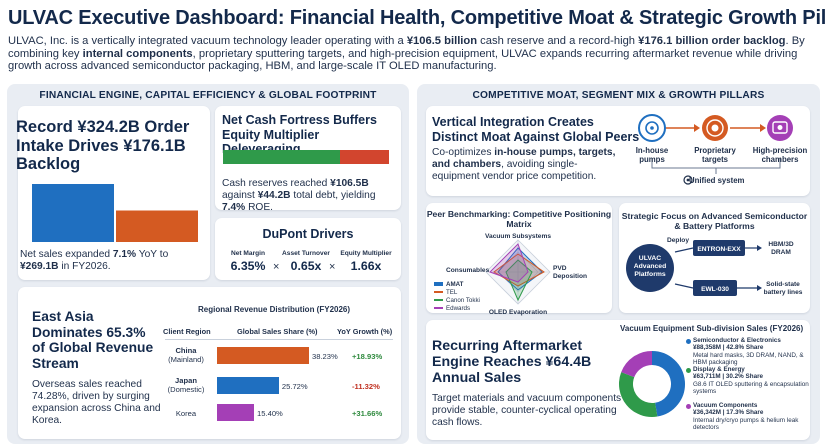 Image resolution: width=826 pixels, height=447 pixels. I want to click on china-share-label: 38.23%, so click(325, 356).